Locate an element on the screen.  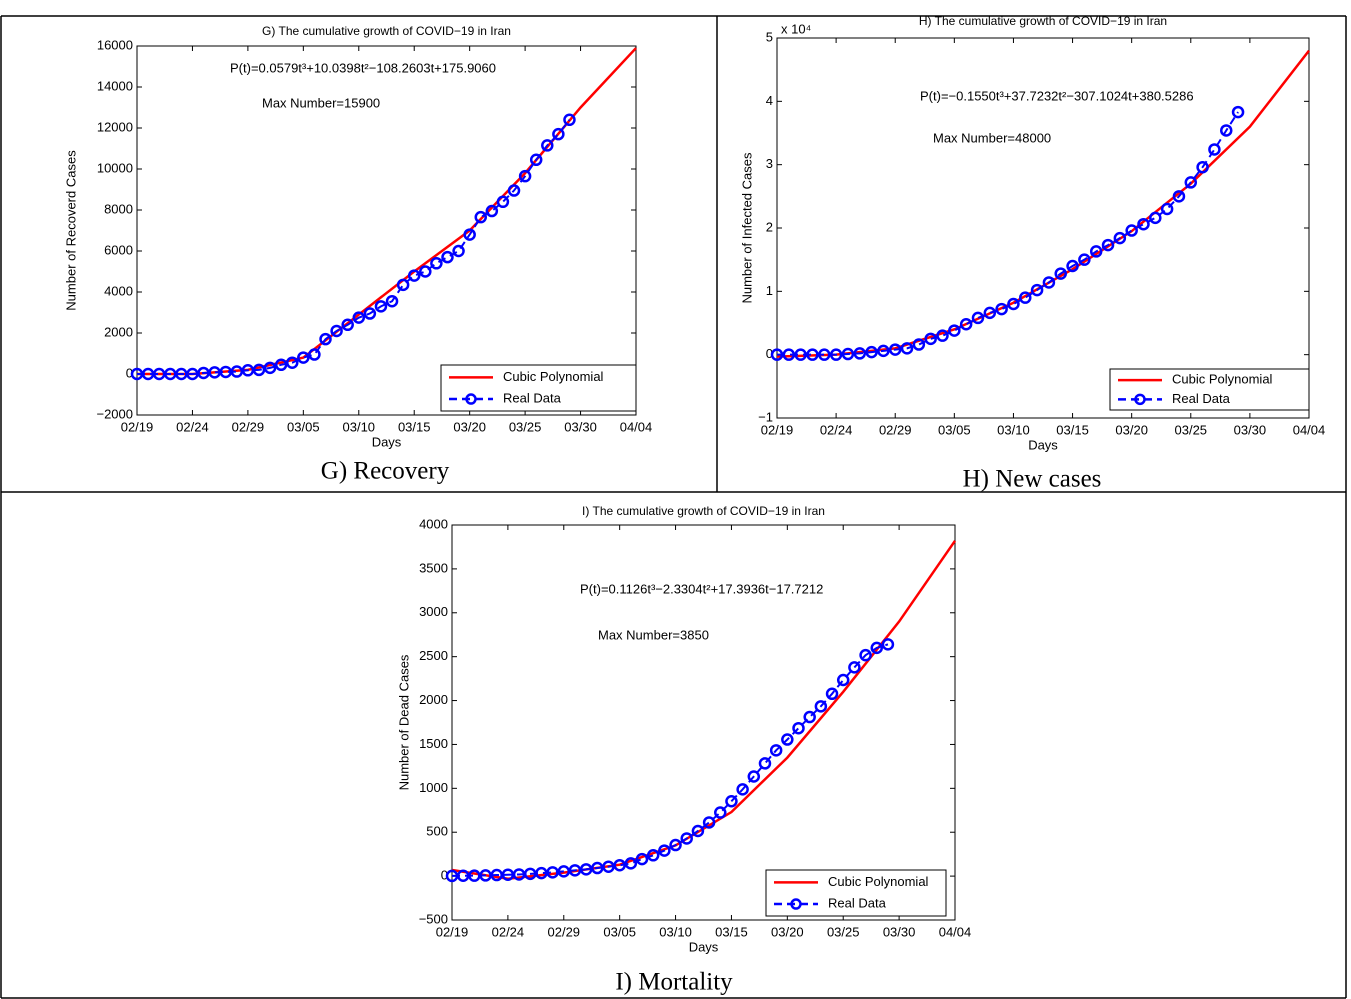
y-tick-label: 10000 is located at coordinates (115, 167).